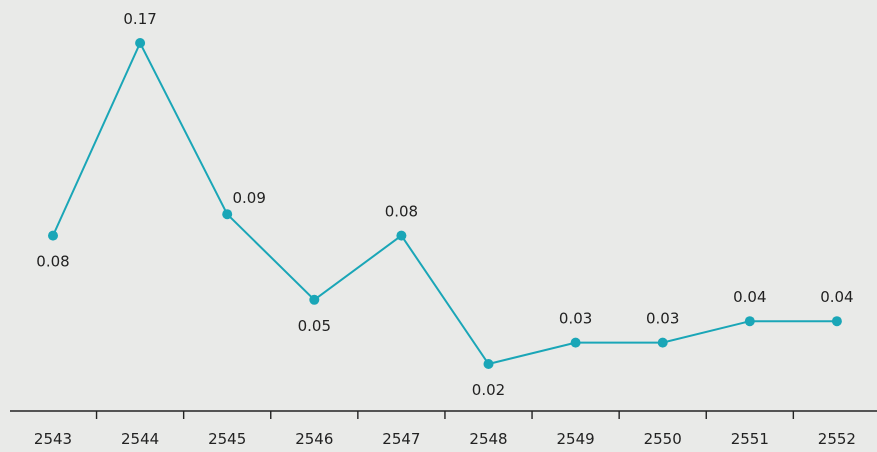 The height and width of the screenshot is (452, 877). What do you see at coordinates (445, 415) in the screenshot?
I see `x-axis-ticks` at bounding box center [445, 415].